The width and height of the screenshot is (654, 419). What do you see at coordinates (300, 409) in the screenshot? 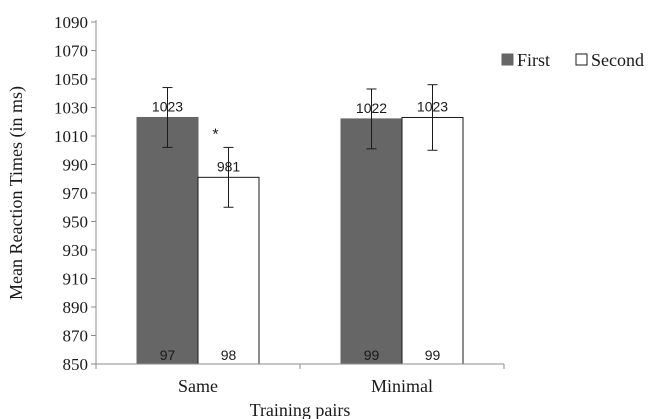
I see `x-axis-title: Training pairs` at bounding box center [300, 409].